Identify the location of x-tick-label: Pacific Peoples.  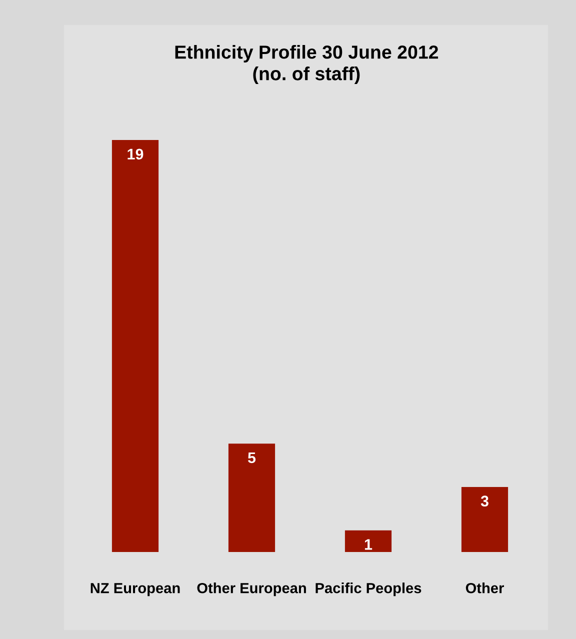
(369, 589).